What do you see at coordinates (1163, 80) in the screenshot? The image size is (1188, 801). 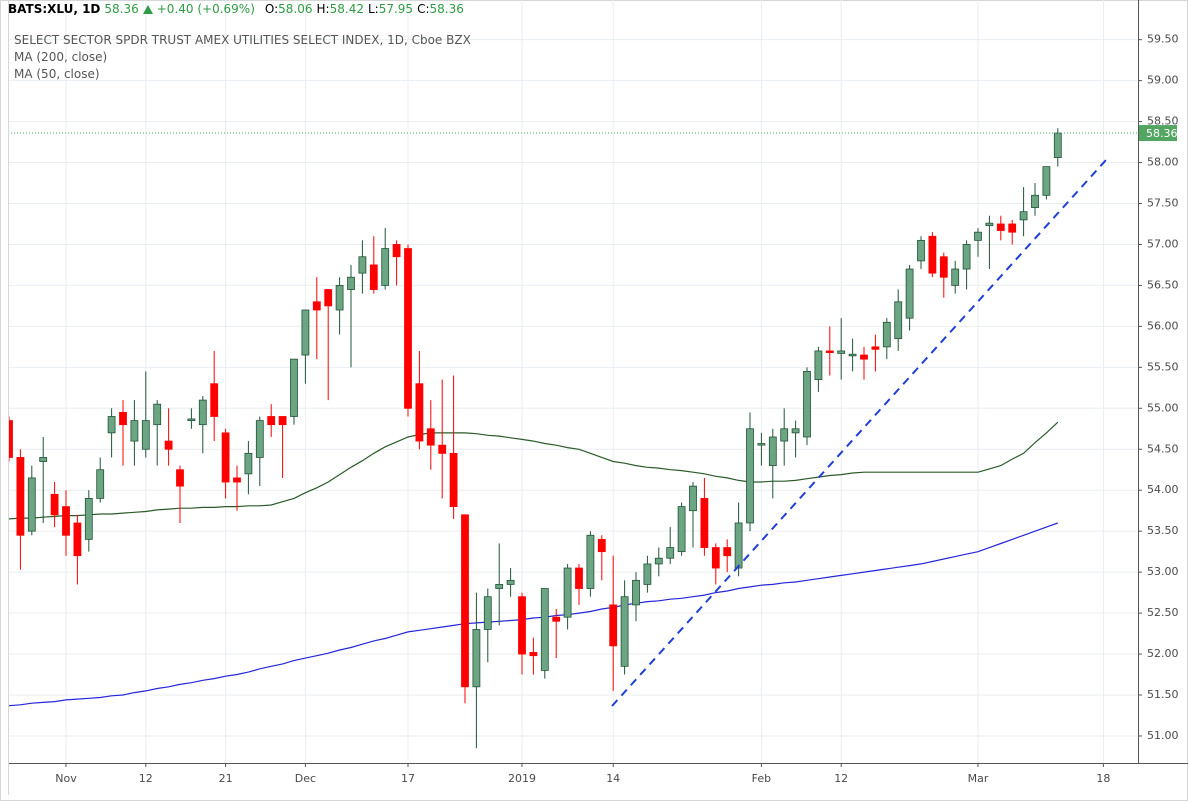 I see `y-tick-label: 59.00` at bounding box center [1163, 80].